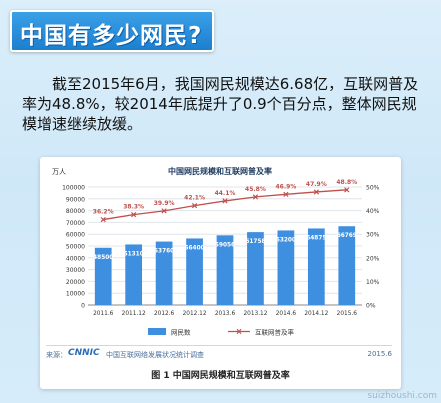 This screenshot has height=403, width=441. Describe the element at coordinates (286, 240) in the screenshot. I see `bar-value-label: 63200` at that location.